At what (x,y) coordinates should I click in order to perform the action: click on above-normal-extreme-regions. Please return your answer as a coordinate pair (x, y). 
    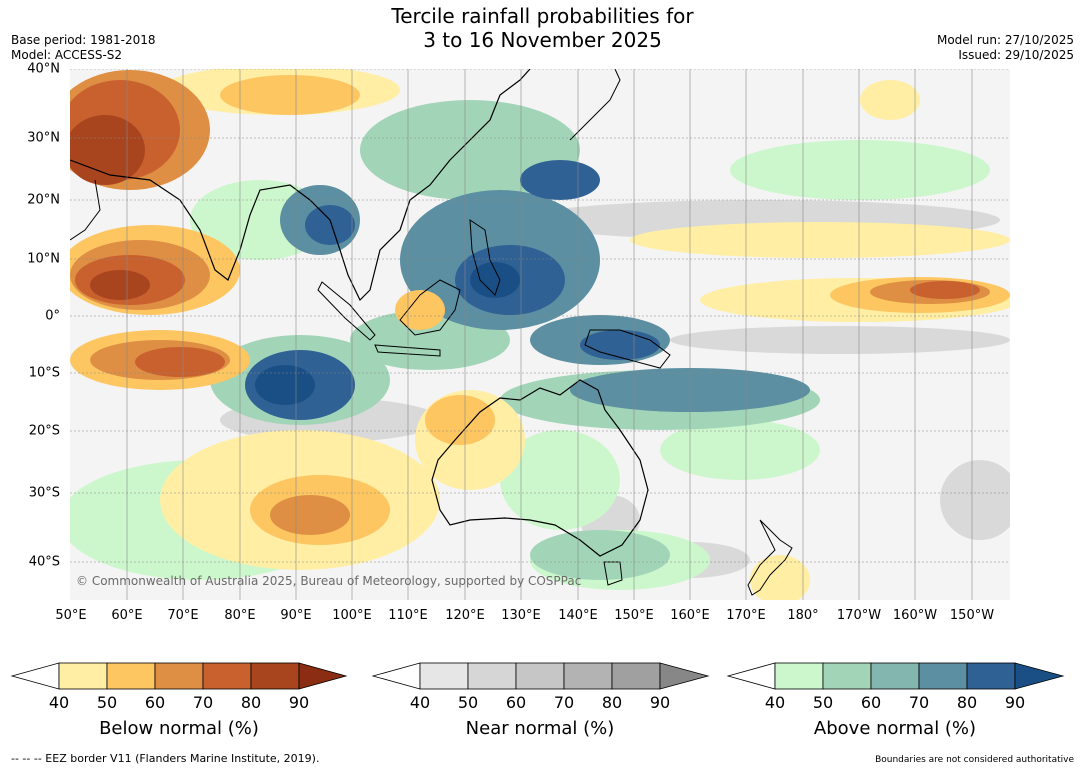
    Looking at the image, I should click on (387, 333).